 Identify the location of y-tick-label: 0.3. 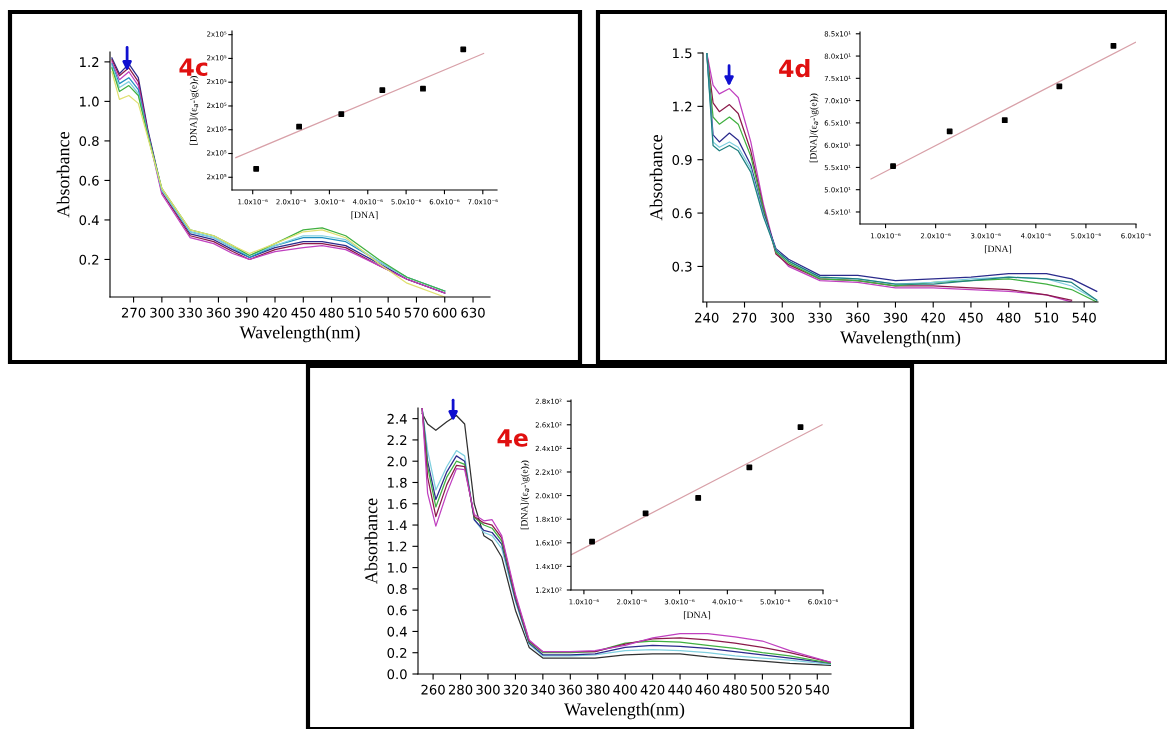
(682, 266).